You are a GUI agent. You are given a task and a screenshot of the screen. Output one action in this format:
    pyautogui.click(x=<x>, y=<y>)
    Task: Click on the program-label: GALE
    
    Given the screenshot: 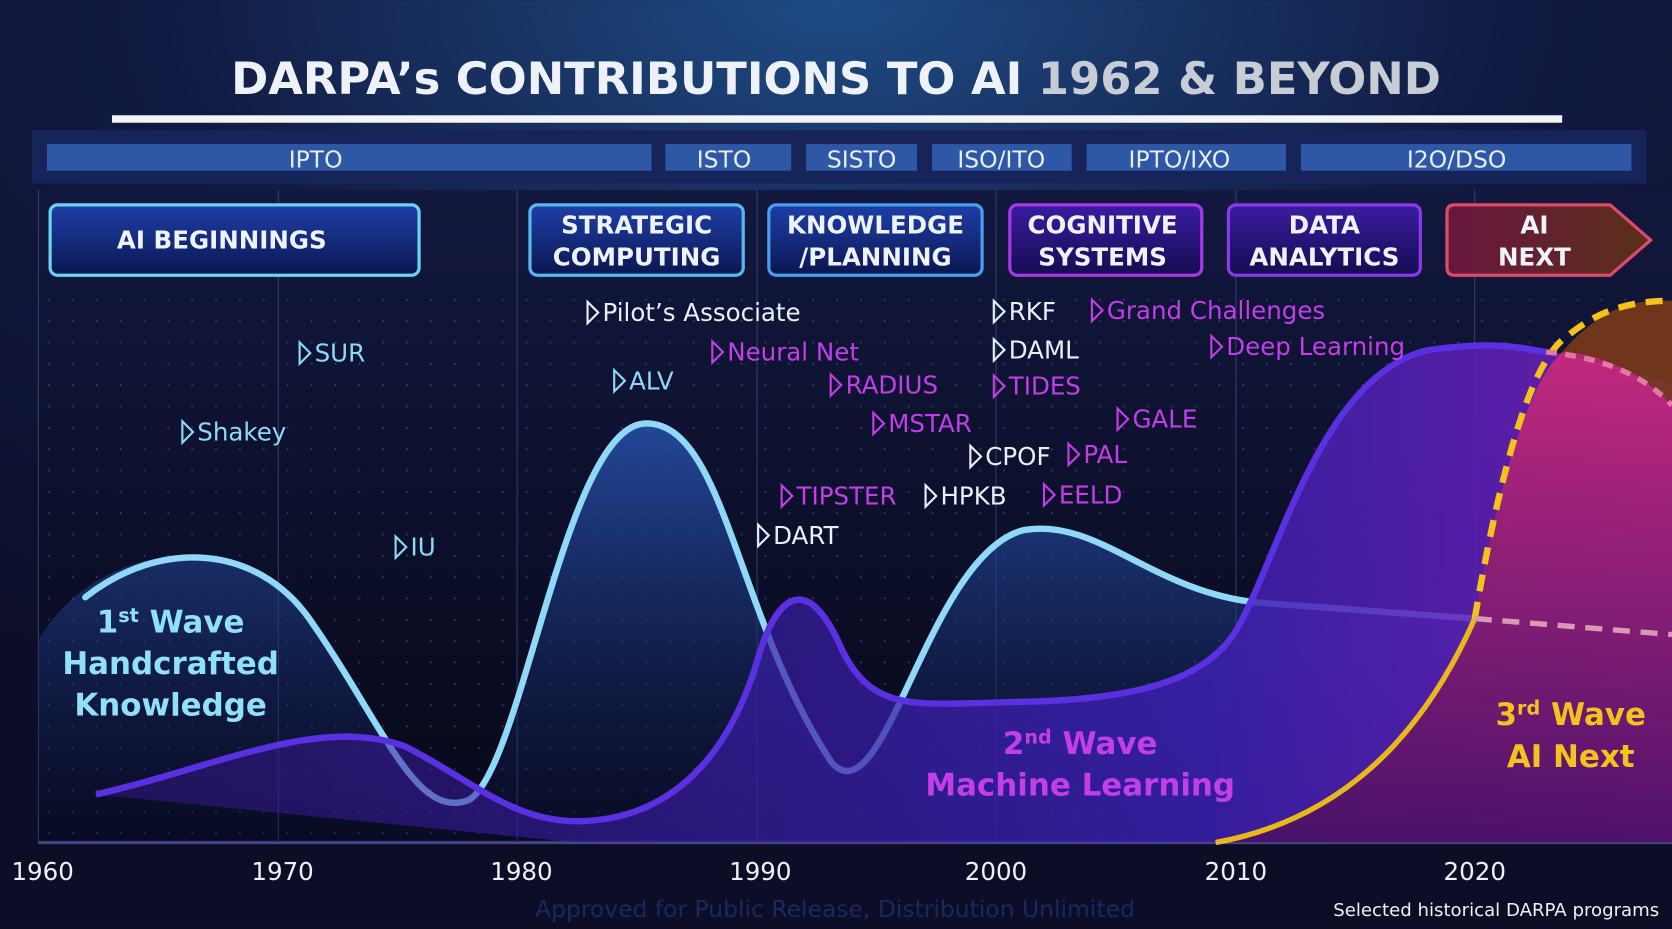 What is the action you would take?
    pyautogui.click(x=1164, y=419)
    